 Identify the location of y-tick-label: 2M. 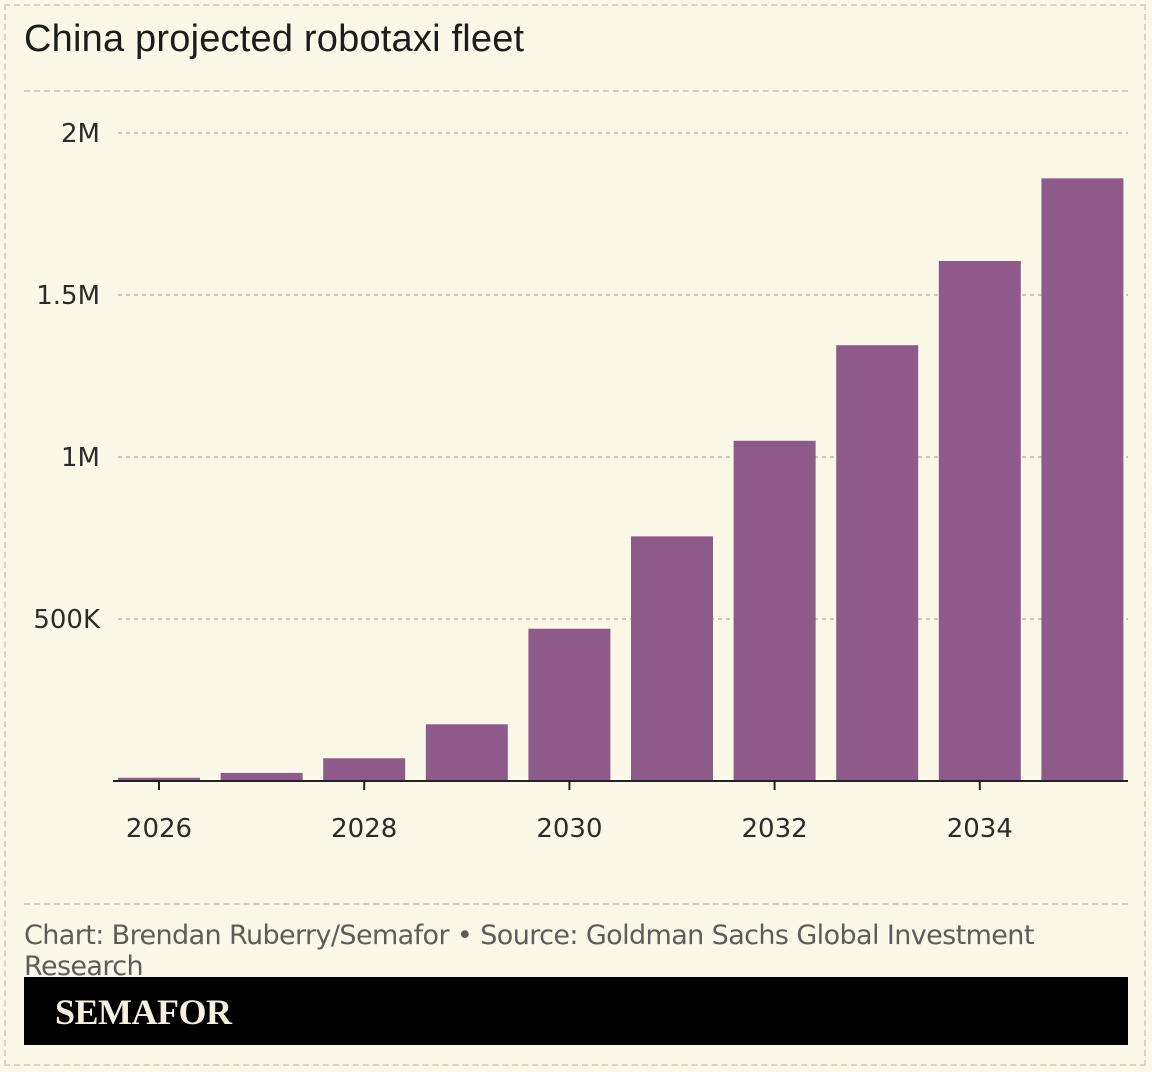
(80, 134).